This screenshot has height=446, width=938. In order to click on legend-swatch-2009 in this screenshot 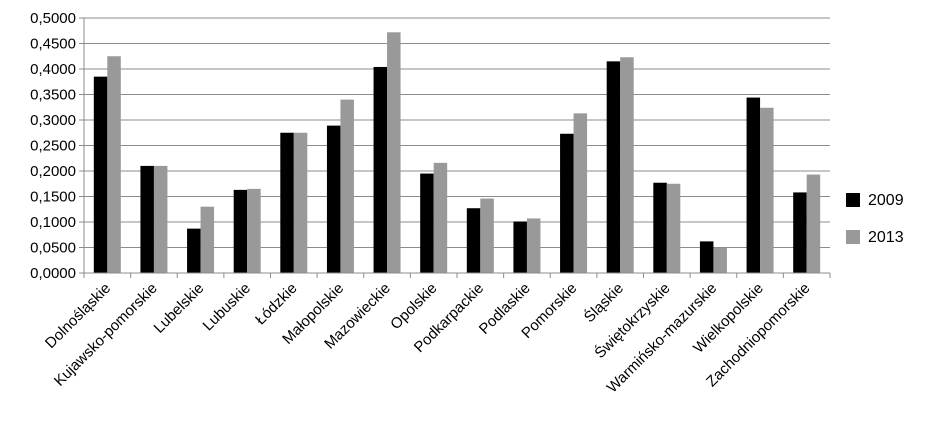, I will do `click(853, 200)`.